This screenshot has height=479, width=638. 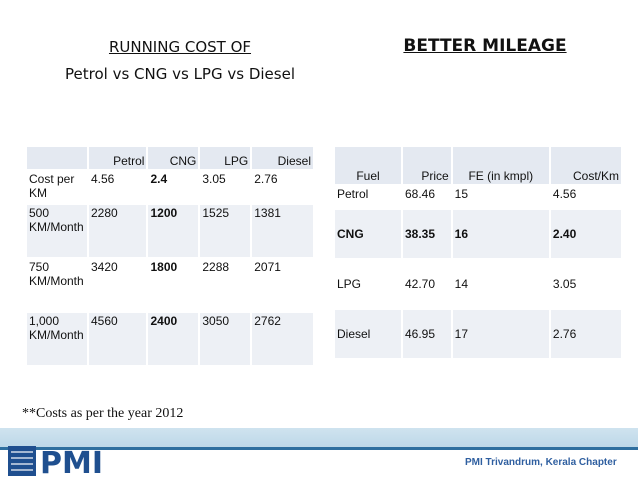 I want to click on table-row: 500 KM/Month 2280 1200 1525 1381, so click(x=170, y=231).